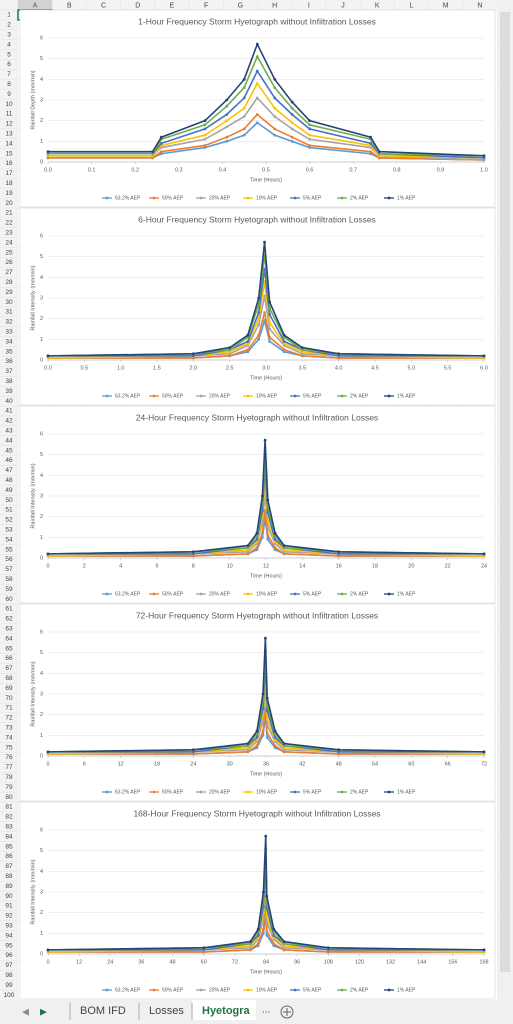  Describe the element at coordinates (274, 5) in the screenshot. I see `column-header: H` at that location.